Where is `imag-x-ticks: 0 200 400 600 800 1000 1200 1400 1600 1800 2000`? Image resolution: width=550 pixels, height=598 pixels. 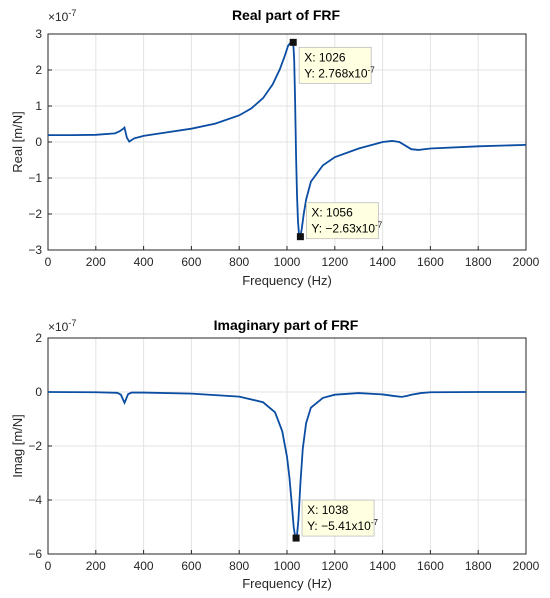 imag-x-ticks: 0 200 400 600 800 1000 1200 1400 1600 1800 2000 is located at coordinates (292, 561).